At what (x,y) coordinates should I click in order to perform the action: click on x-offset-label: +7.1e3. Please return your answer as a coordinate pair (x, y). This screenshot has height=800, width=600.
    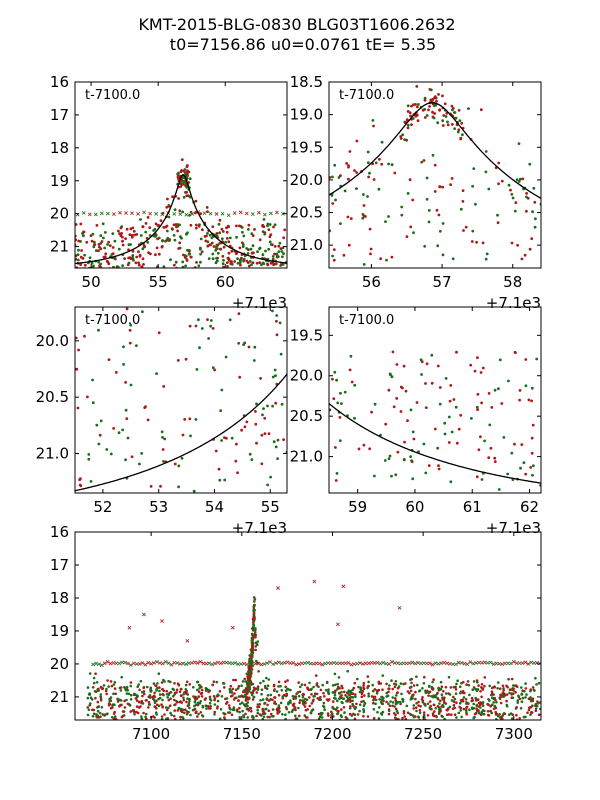
    Looking at the image, I should click on (513, 303).